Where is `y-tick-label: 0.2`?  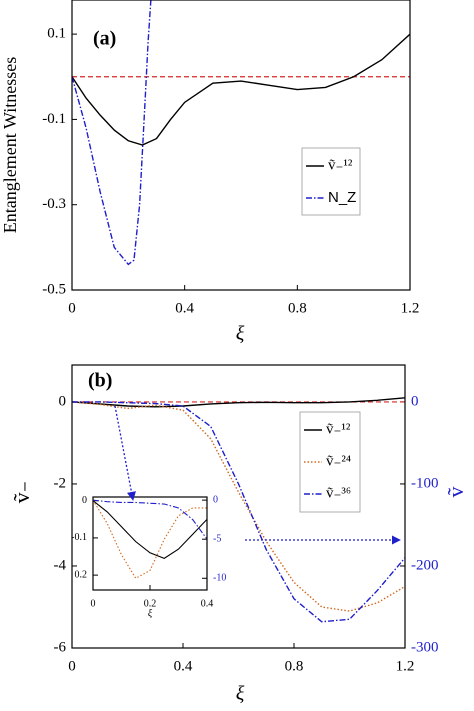 y-tick-label: 0.2 is located at coordinates (81, 574).